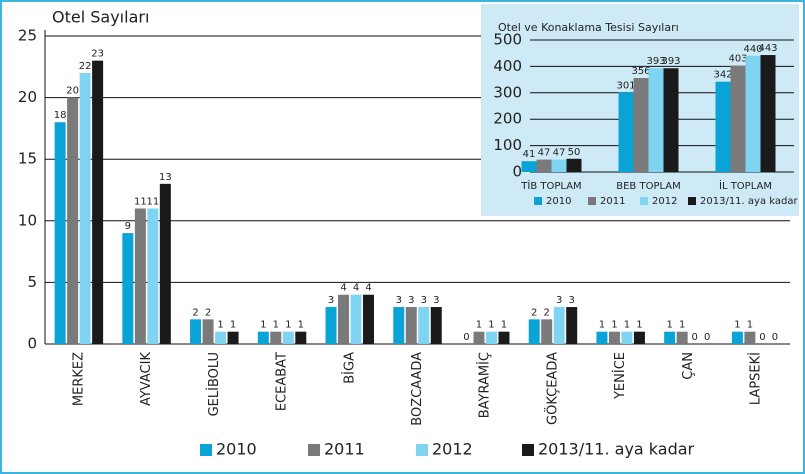 This screenshot has height=474, width=805. I want to click on x-tick-label: YENİCE, so click(620, 376).